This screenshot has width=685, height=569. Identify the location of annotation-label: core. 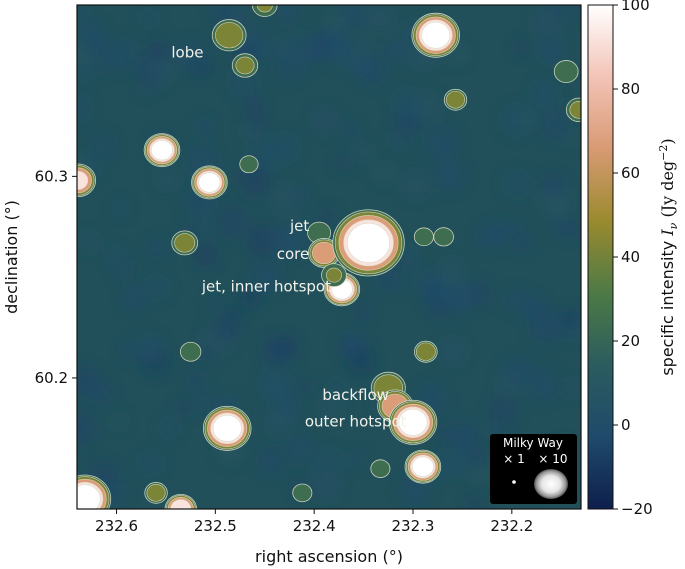
(293, 254).